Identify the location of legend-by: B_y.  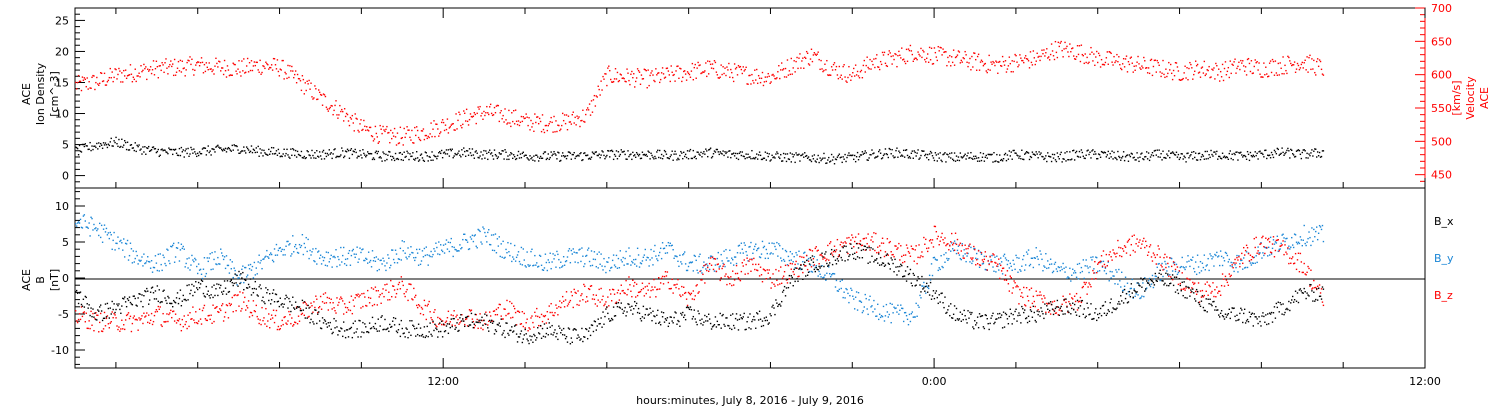
(1444, 258).